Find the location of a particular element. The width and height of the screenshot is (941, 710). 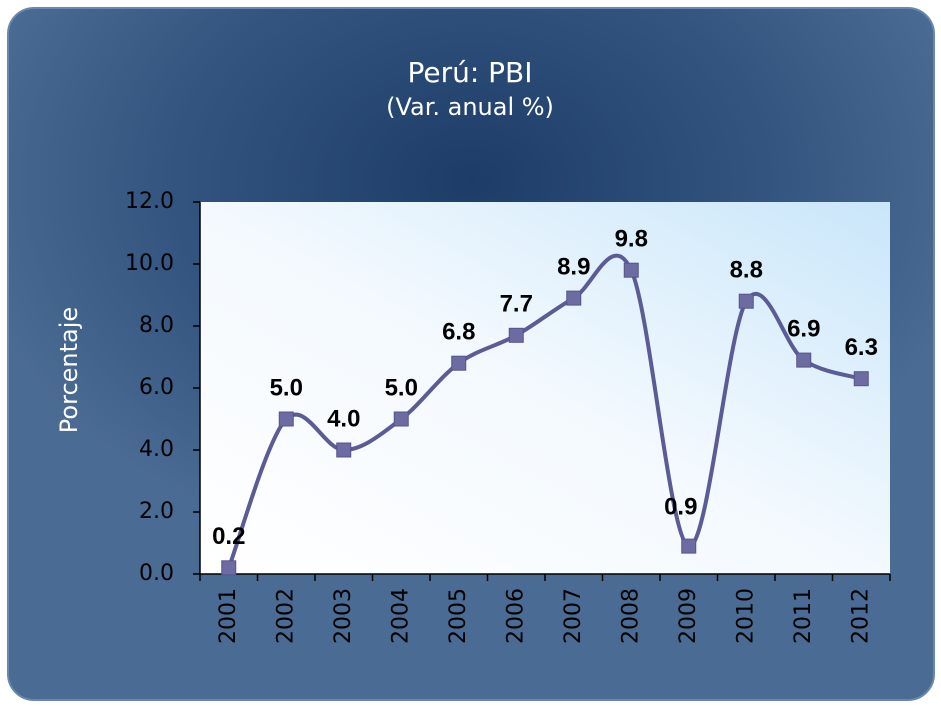

y-tick-label: 12.0 is located at coordinates (149, 201).